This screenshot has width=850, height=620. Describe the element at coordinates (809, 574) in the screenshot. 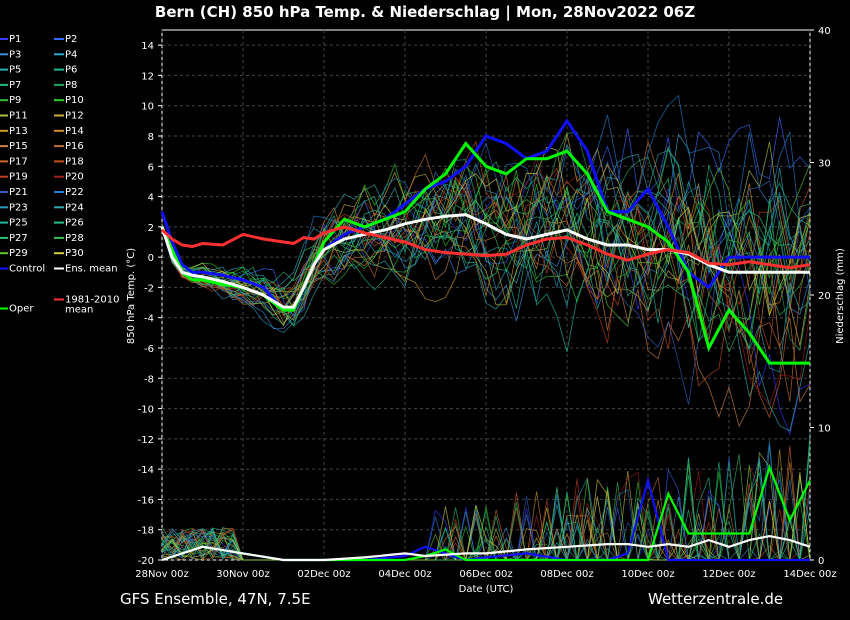

I see `x-tick-label: 14Dec 00z` at that location.